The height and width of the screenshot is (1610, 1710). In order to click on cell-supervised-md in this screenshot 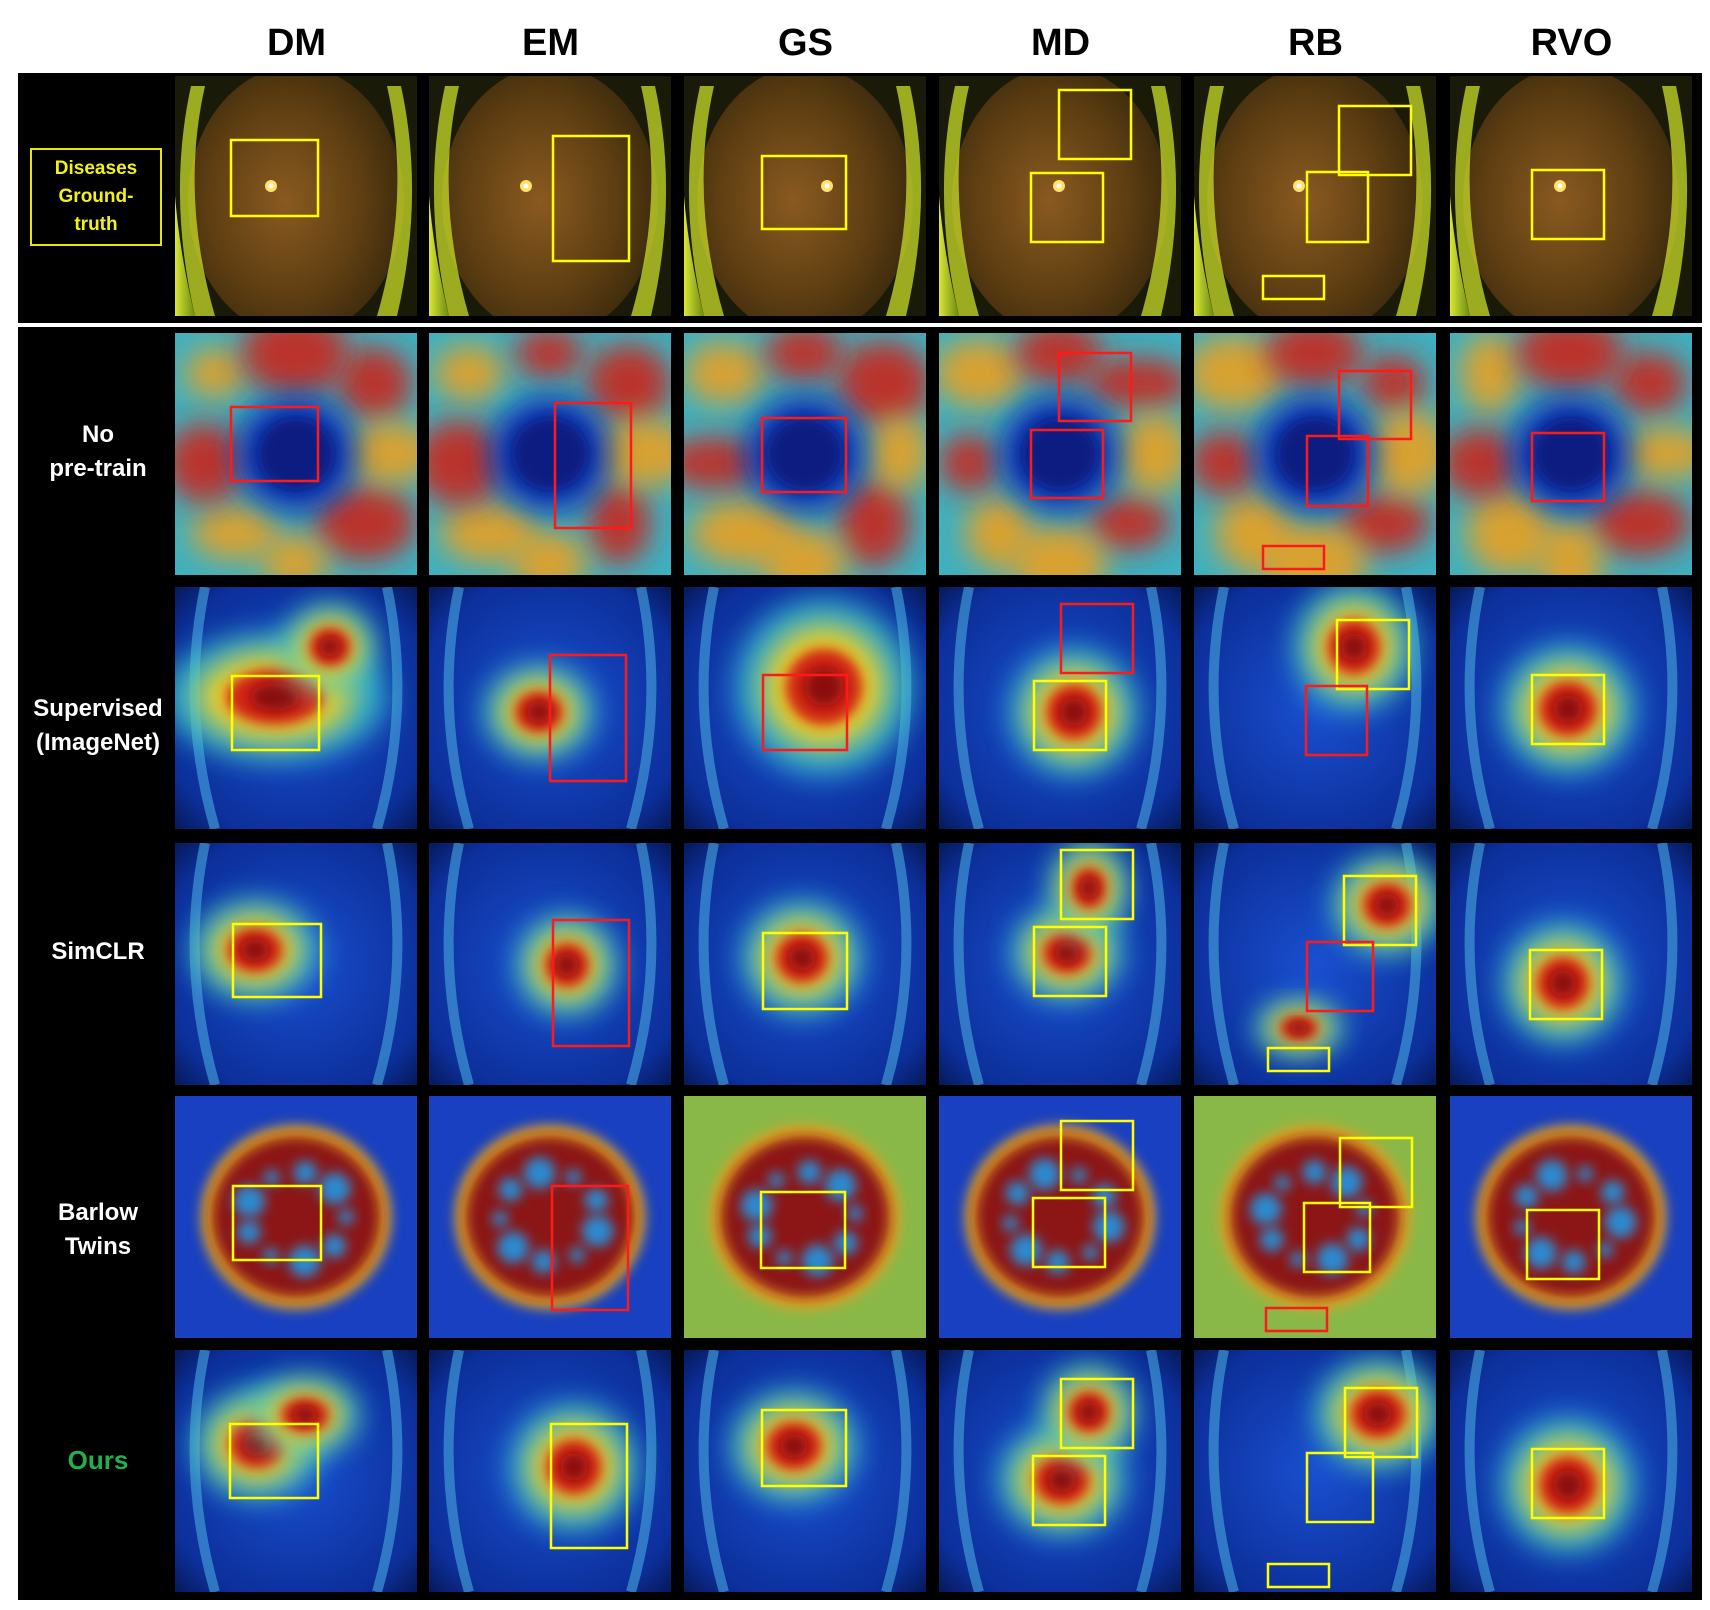, I will do `click(1060, 708)`.